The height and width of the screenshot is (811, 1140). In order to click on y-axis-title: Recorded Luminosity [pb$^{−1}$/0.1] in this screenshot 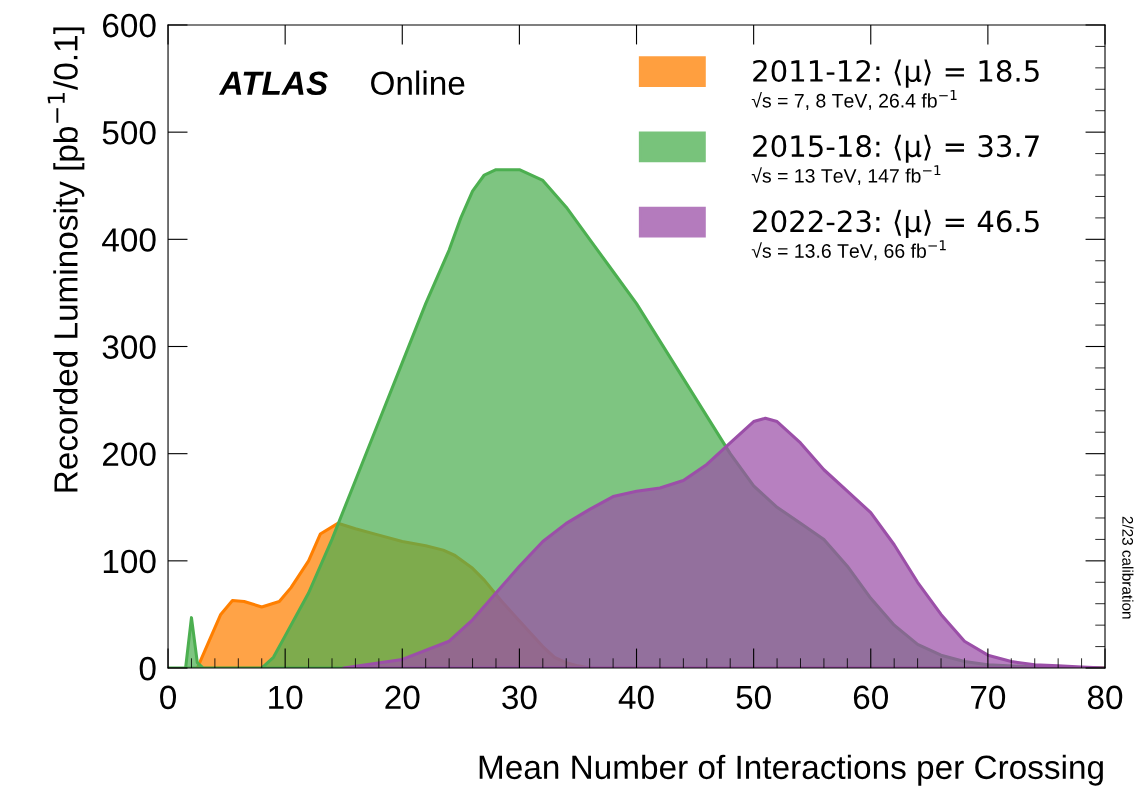, I will do `click(66, 259)`.